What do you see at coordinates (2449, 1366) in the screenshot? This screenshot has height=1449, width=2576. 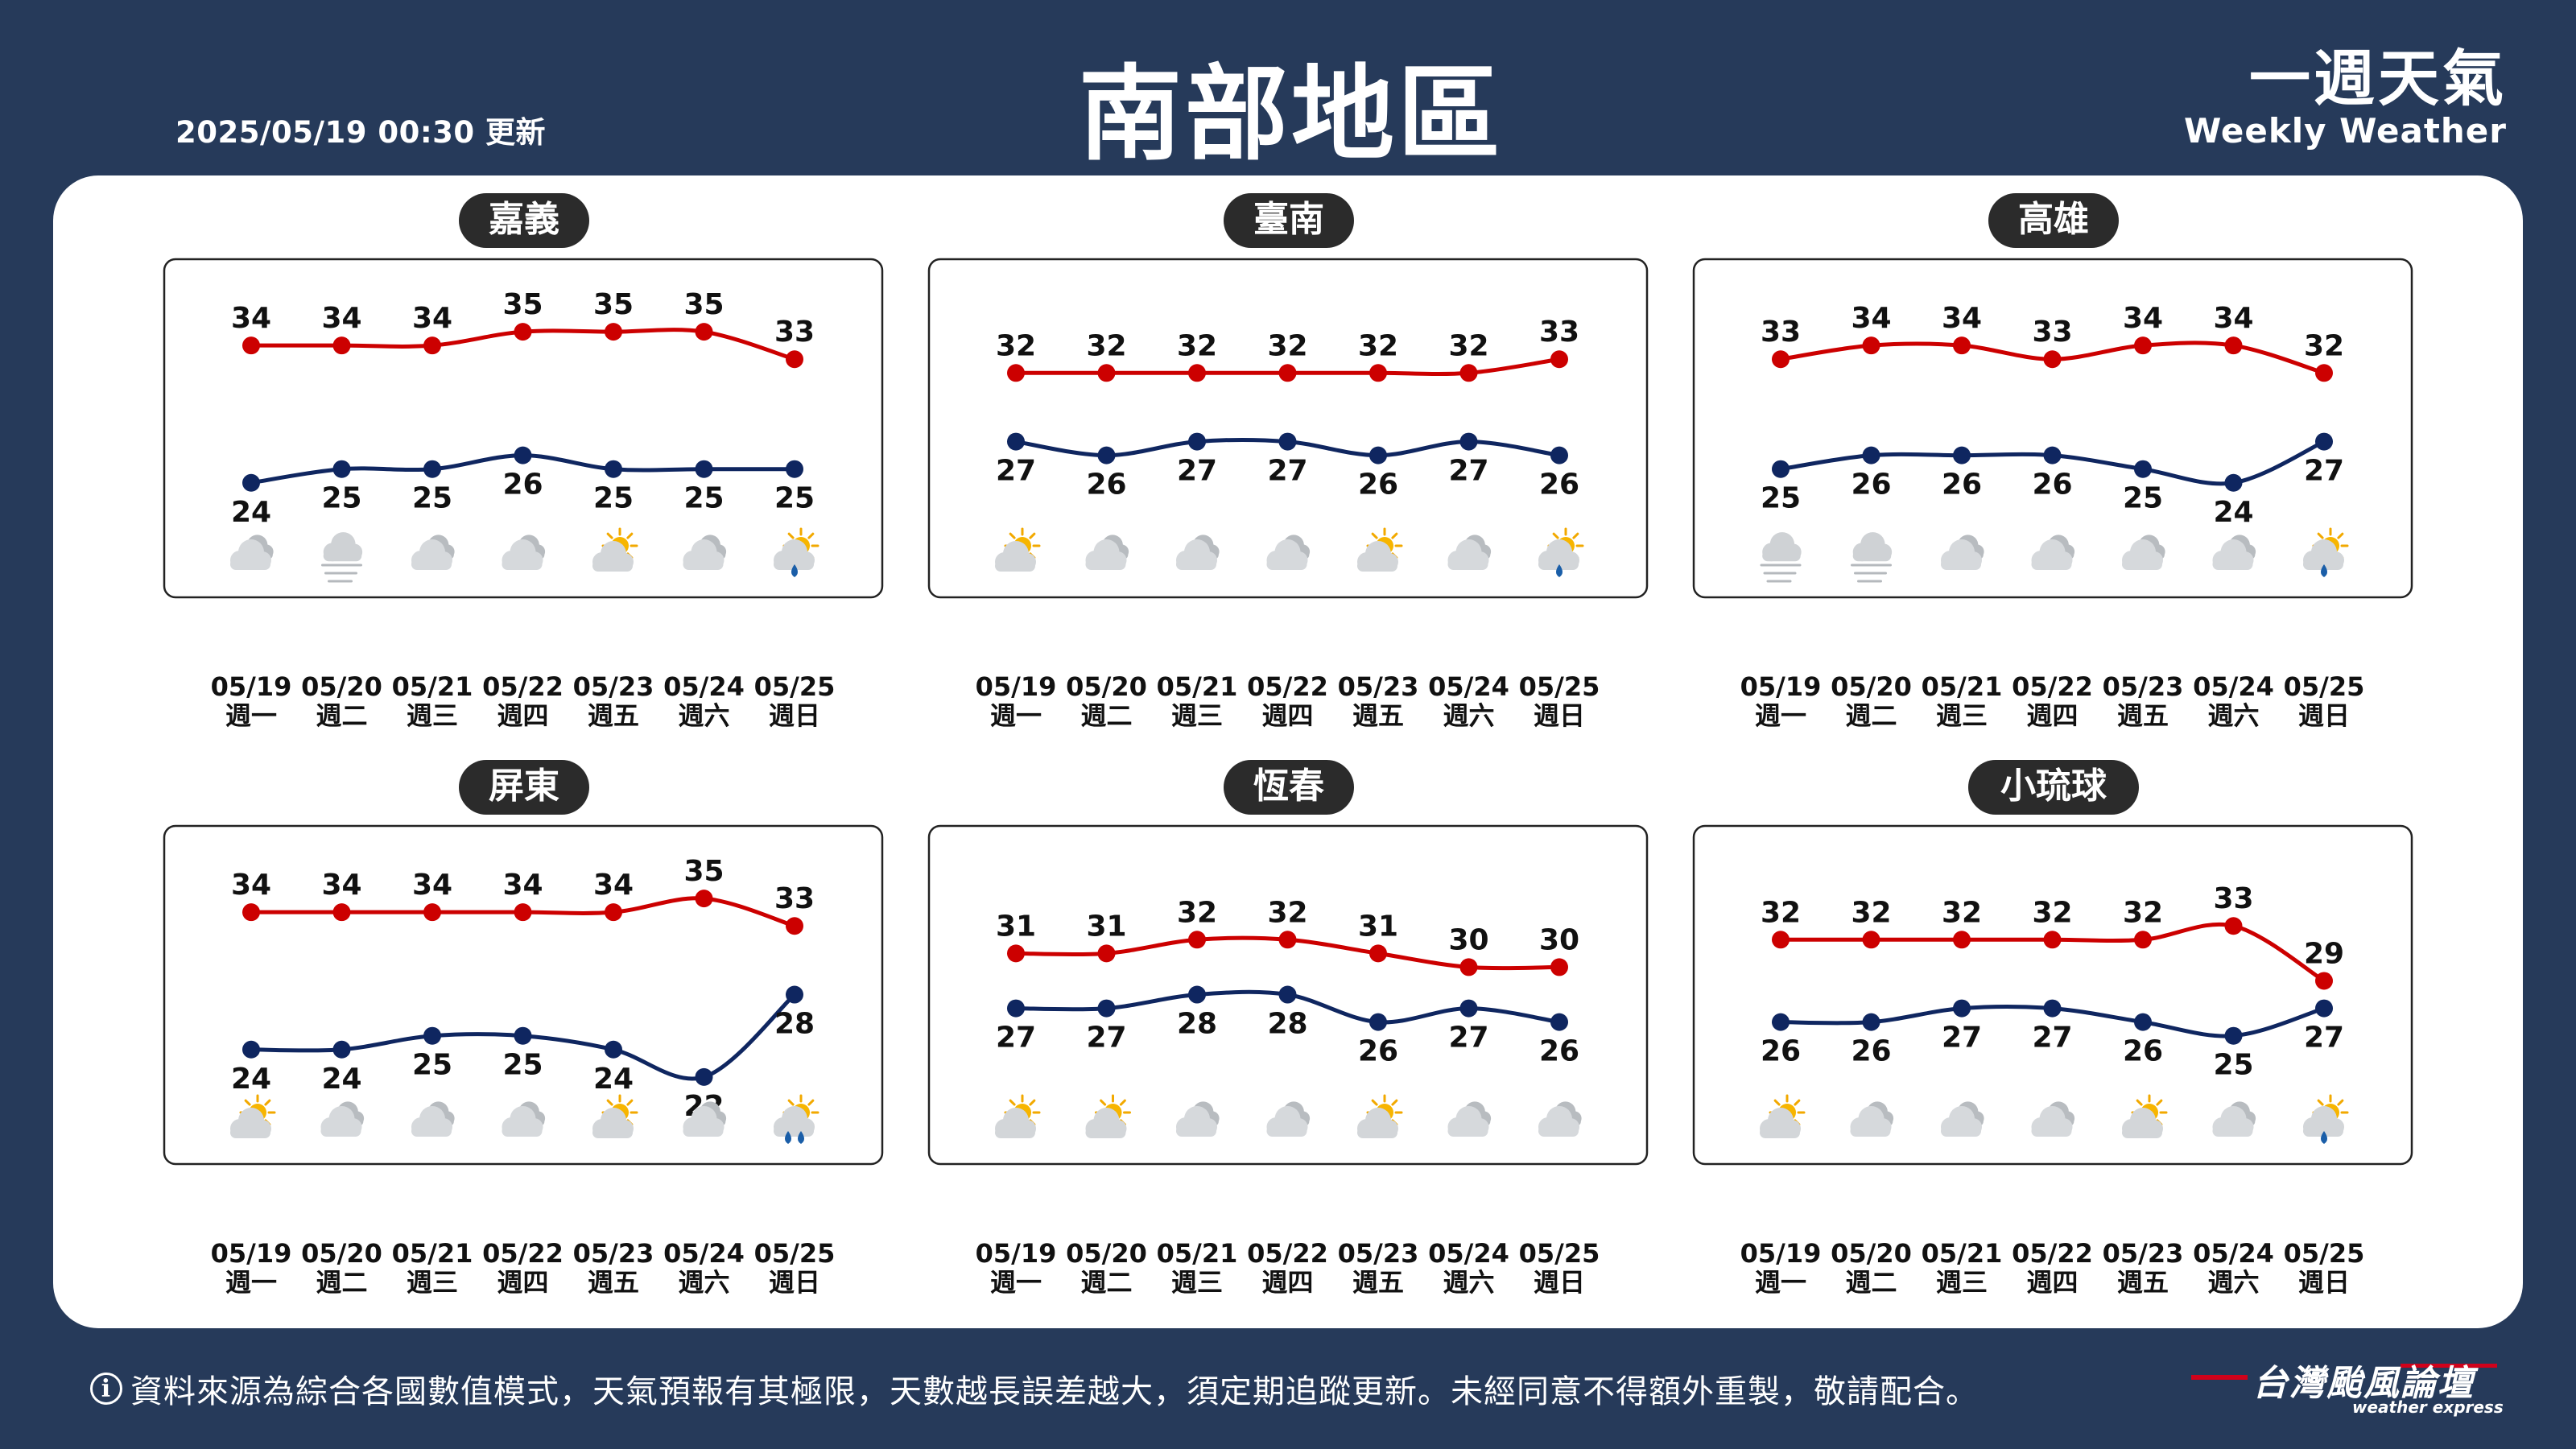 I see `logo-stripe-top` at bounding box center [2449, 1366].